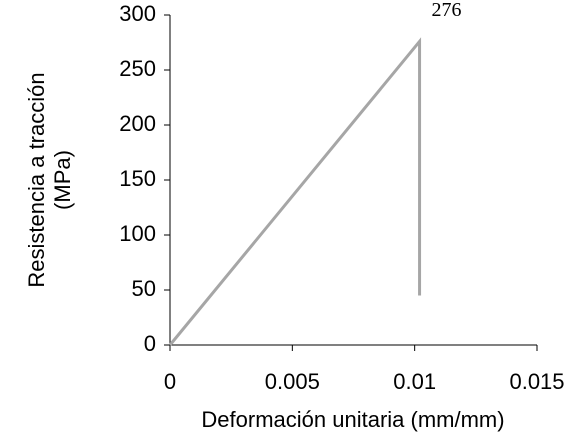 The image size is (586, 439). What do you see at coordinates (352, 419) in the screenshot?
I see `x-axis-title: Deformación unitaria (mm/mm)` at bounding box center [352, 419].